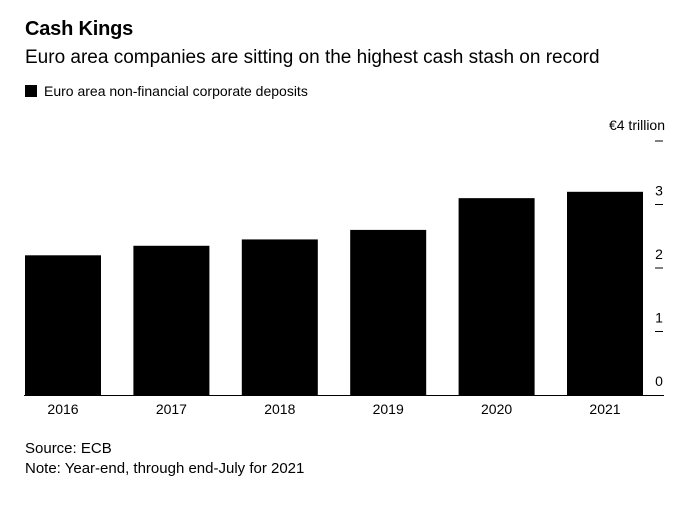 The height and width of the screenshot is (517, 700). What do you see at coordinates (279, 409) in the screenshot?
I see `x-tick-label: 2018` at bounding box center [279, 409].